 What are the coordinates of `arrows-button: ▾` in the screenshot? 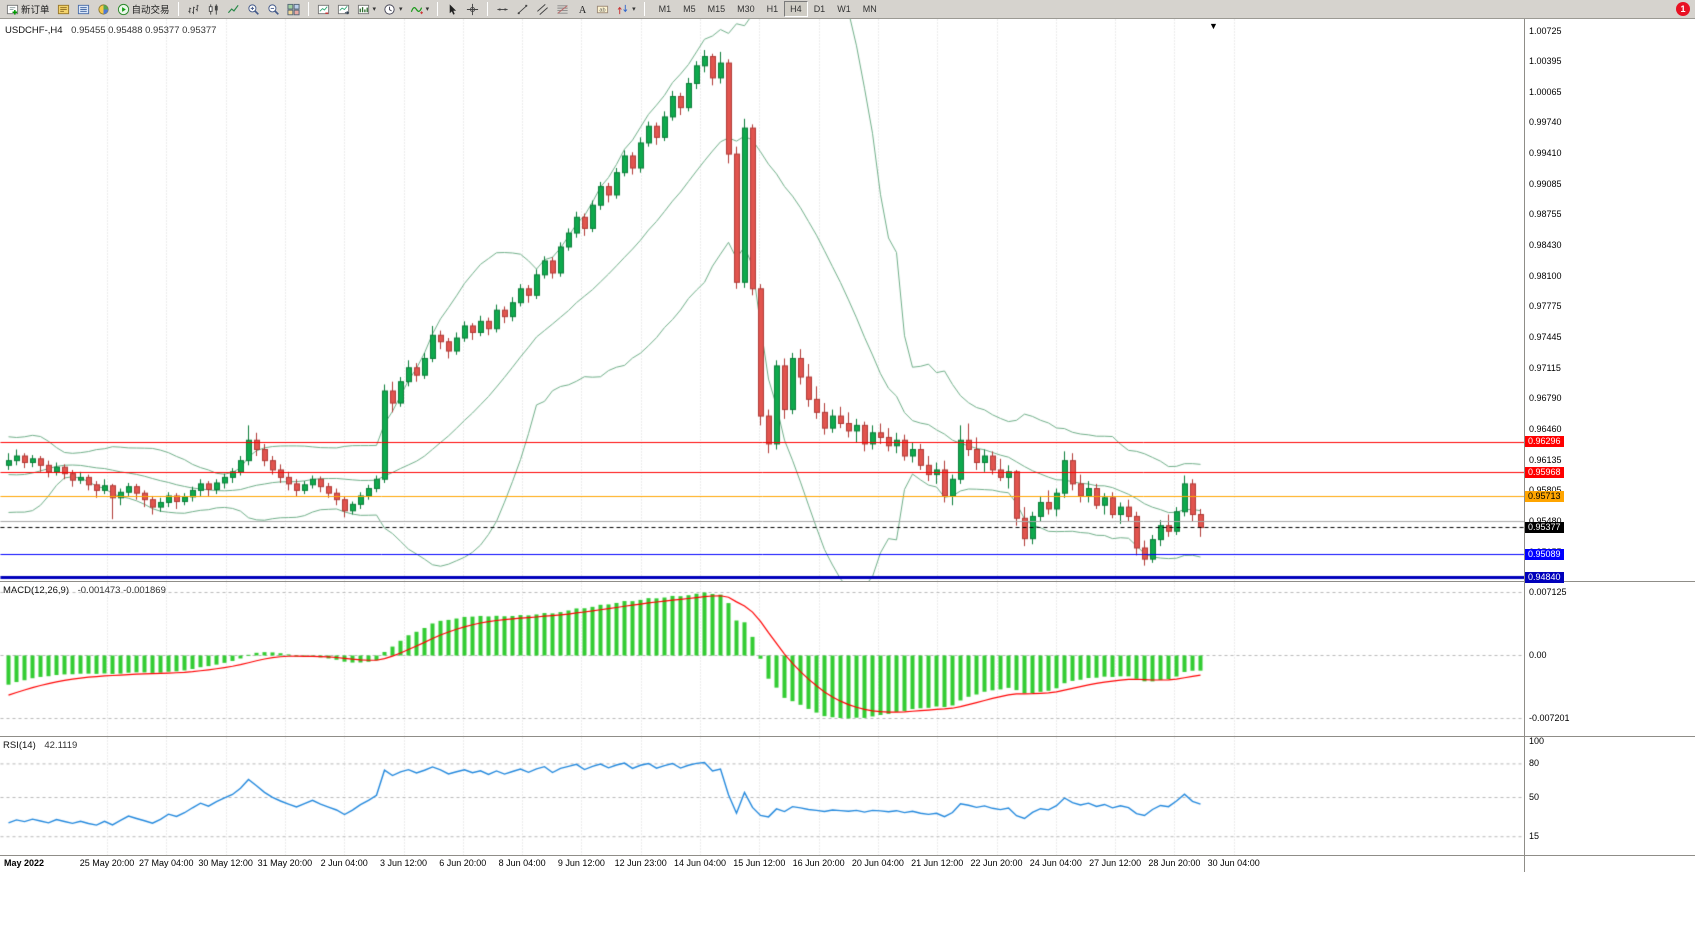 It's located at (626, 9).